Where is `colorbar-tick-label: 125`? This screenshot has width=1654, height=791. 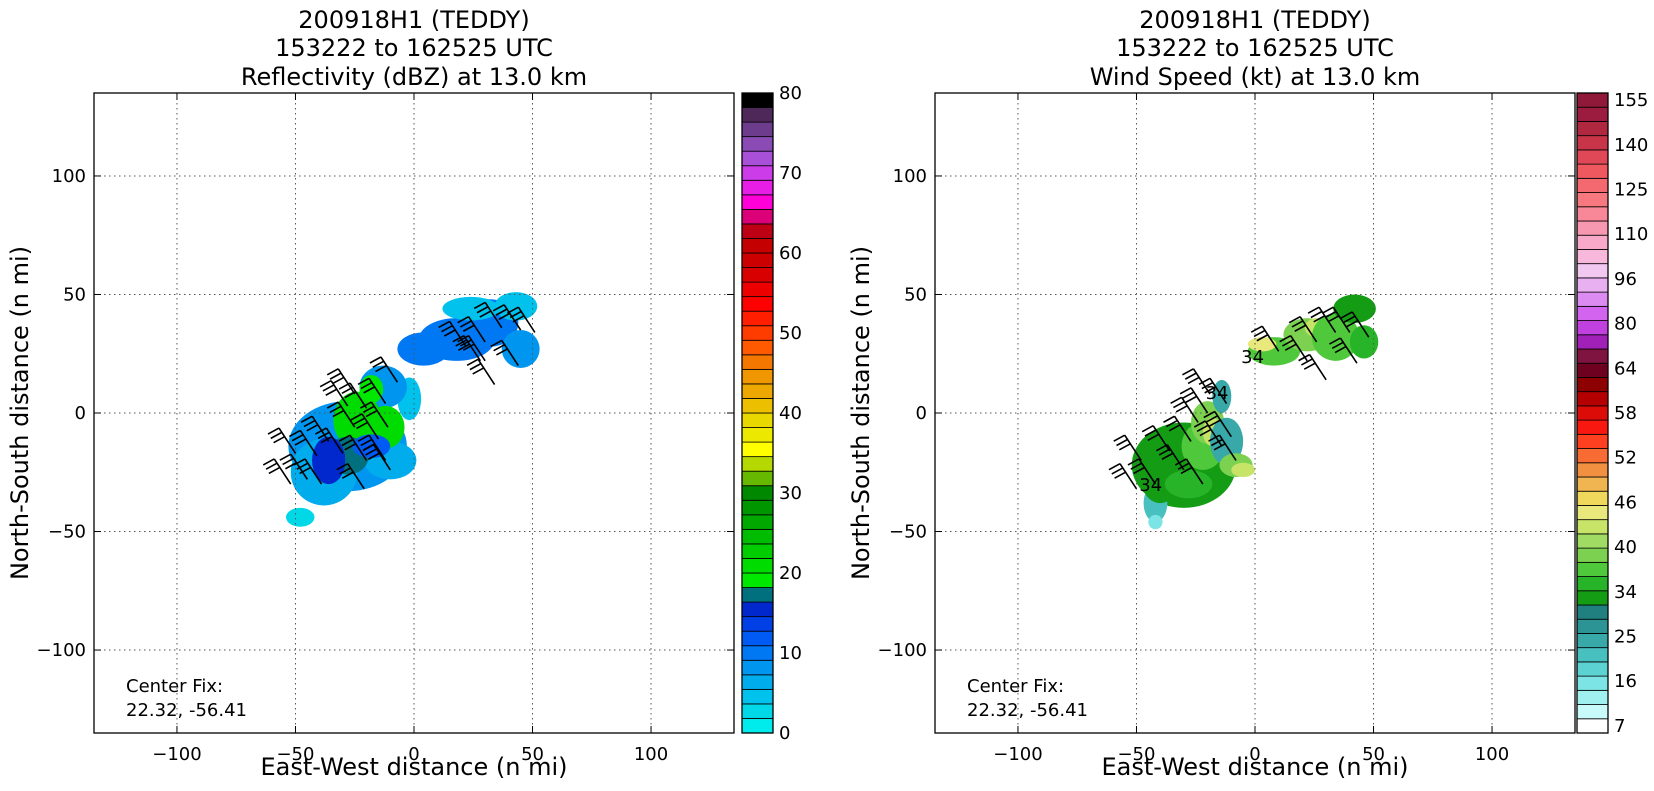
colorbar-tick-label: 125 is located at coordinates (1631, 190).